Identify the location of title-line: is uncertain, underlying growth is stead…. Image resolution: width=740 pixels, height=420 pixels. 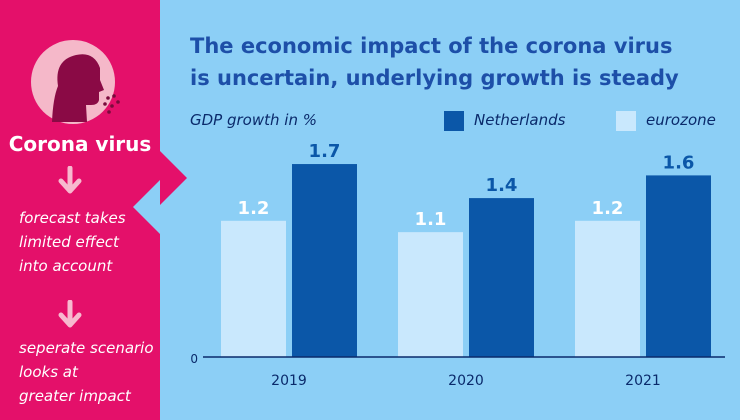
(434, 78).